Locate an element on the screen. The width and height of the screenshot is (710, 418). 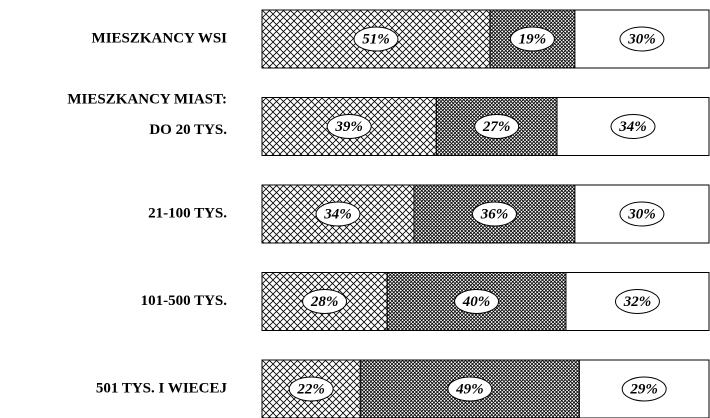
value-label: 36% is located at coordinates (494, 214).